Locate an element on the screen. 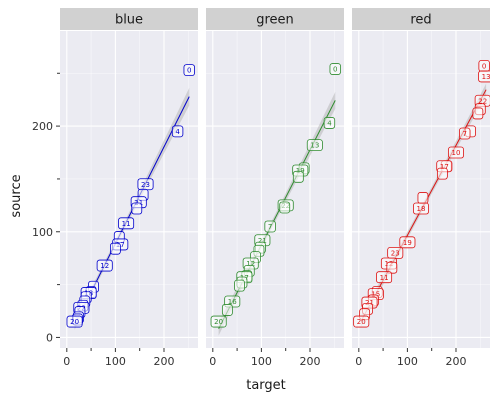 This screenshot has height=400, width=498. data-point-label: 19 is located at coordinates (407, 243).